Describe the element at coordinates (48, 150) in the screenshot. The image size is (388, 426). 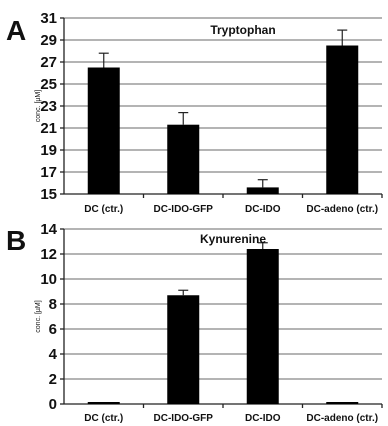
I see `y-tick-label: 19` at that location.